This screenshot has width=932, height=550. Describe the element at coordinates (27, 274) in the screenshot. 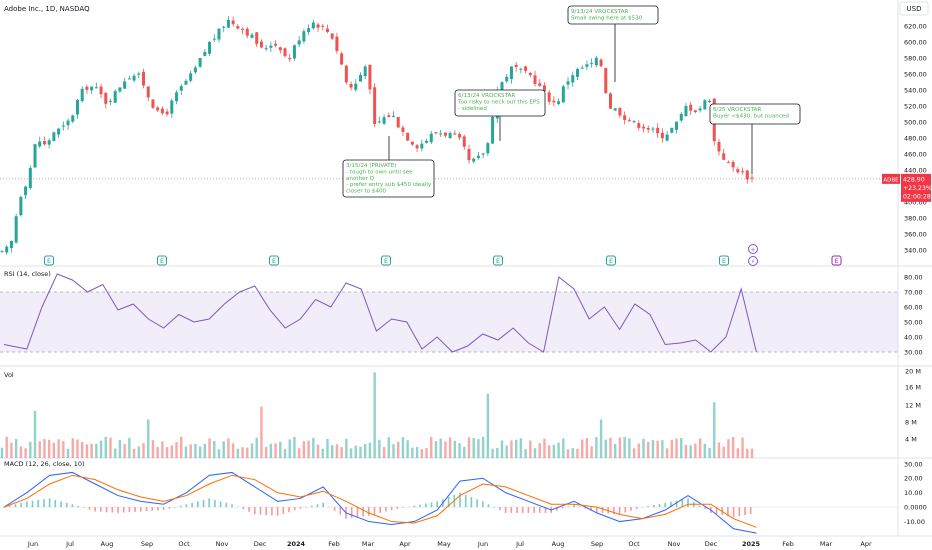

I see `rsi-label: RSI (14, close)` at that location.